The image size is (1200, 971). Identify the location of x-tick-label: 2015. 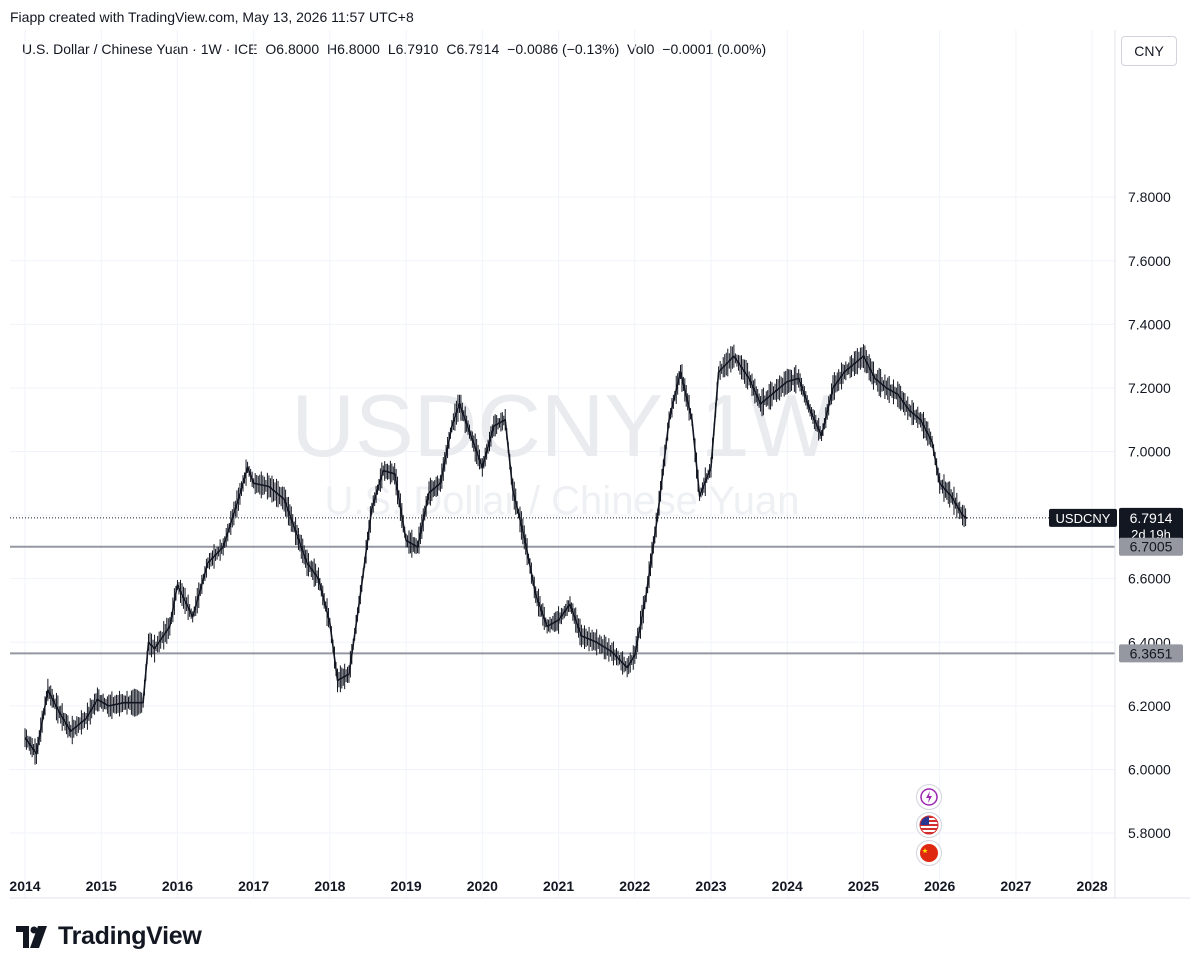
(101, 886).